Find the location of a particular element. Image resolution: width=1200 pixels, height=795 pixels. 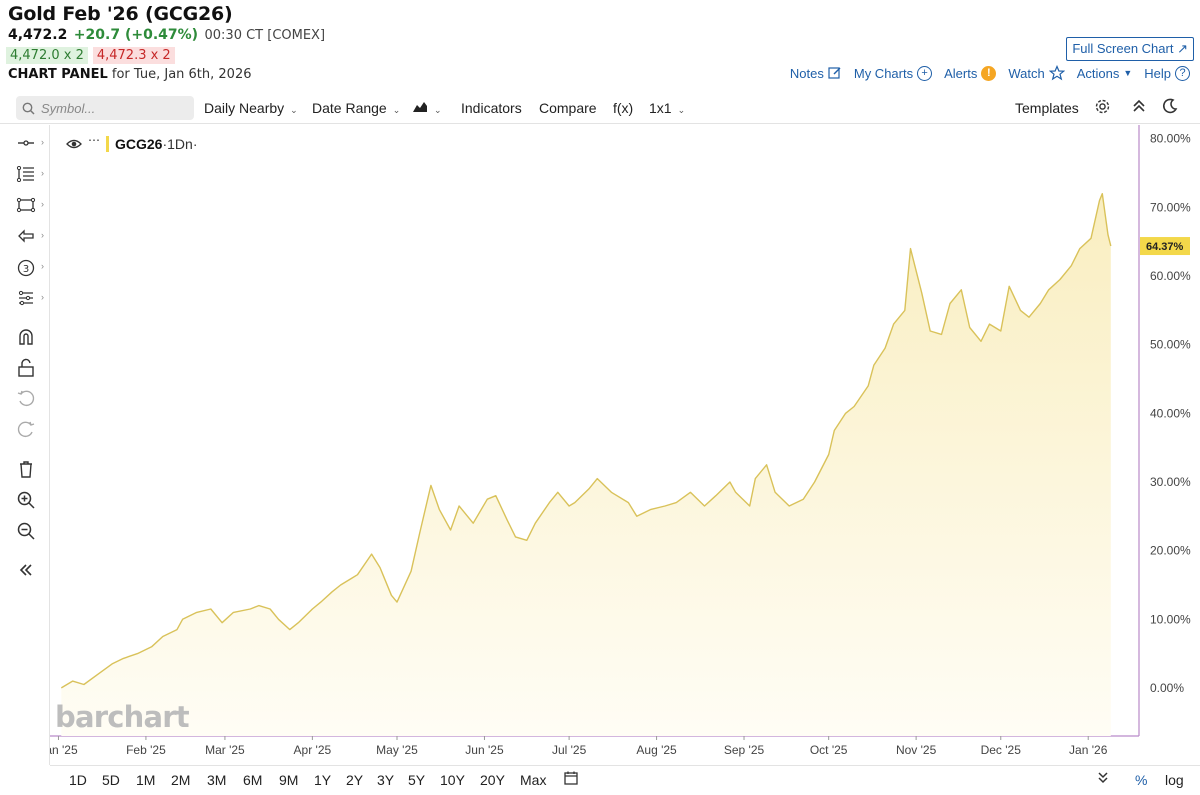

range-button-1y: 1Y is located at coordinates (323, 780).